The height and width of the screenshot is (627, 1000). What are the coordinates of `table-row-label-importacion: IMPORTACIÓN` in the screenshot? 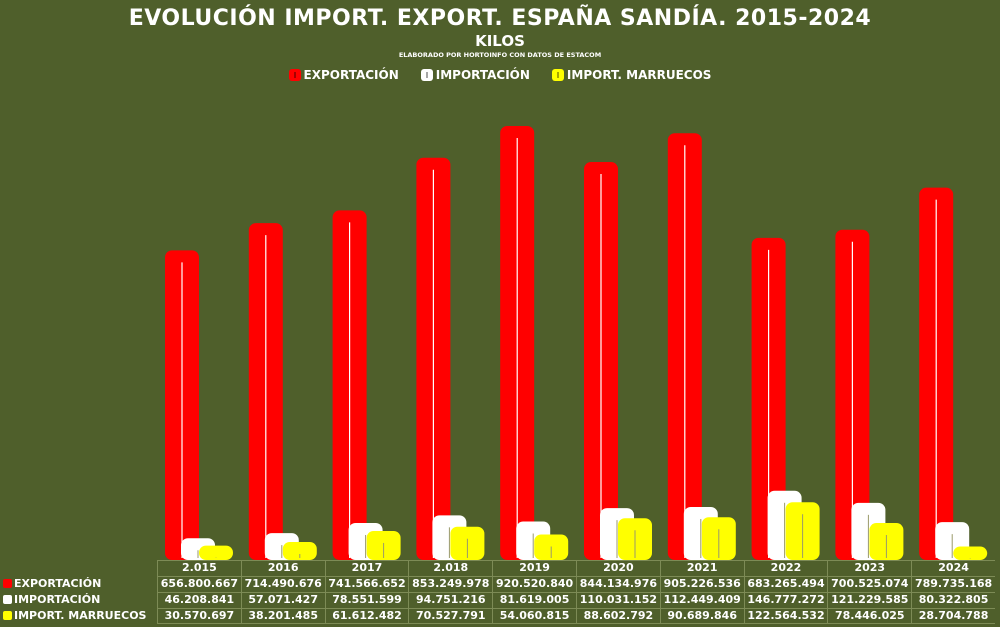 It's located at (78, 600).